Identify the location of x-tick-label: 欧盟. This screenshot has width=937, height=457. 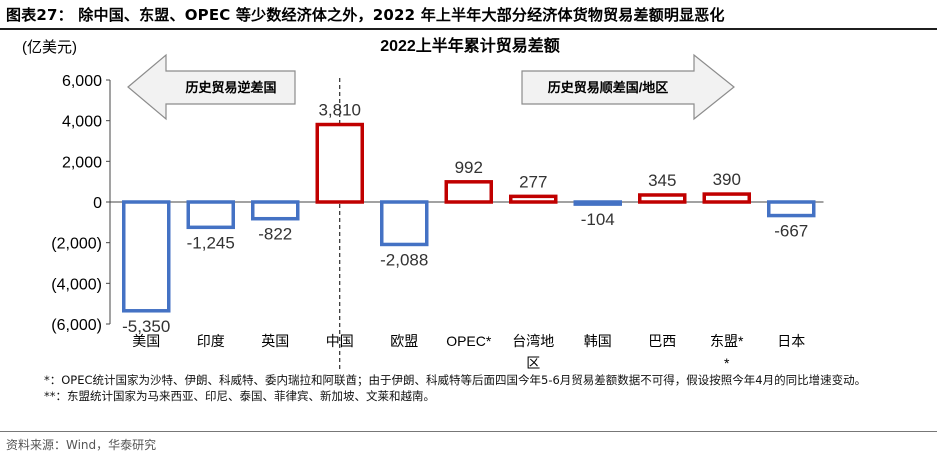
(404, 341).